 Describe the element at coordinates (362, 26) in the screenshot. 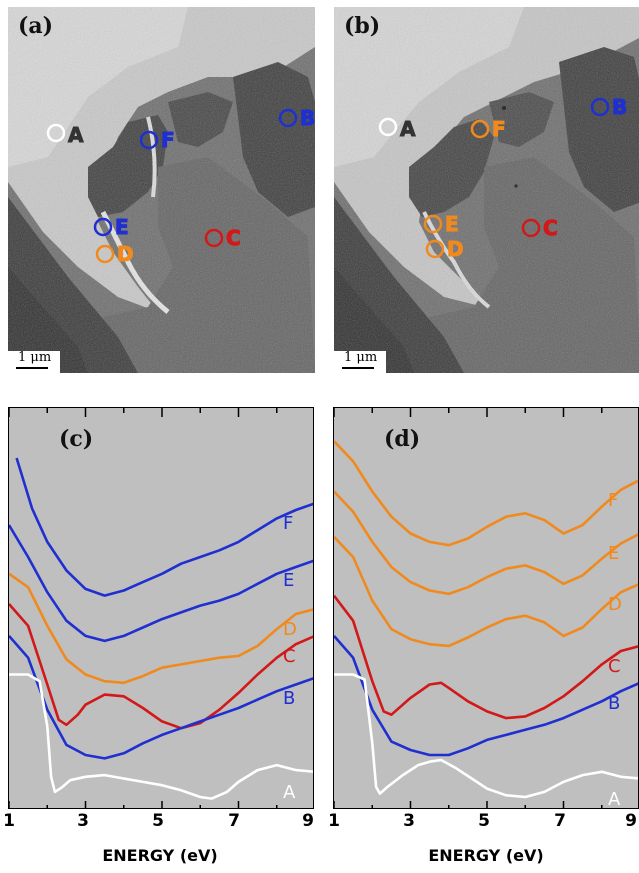

I see `panel-label: (b)` at that location.